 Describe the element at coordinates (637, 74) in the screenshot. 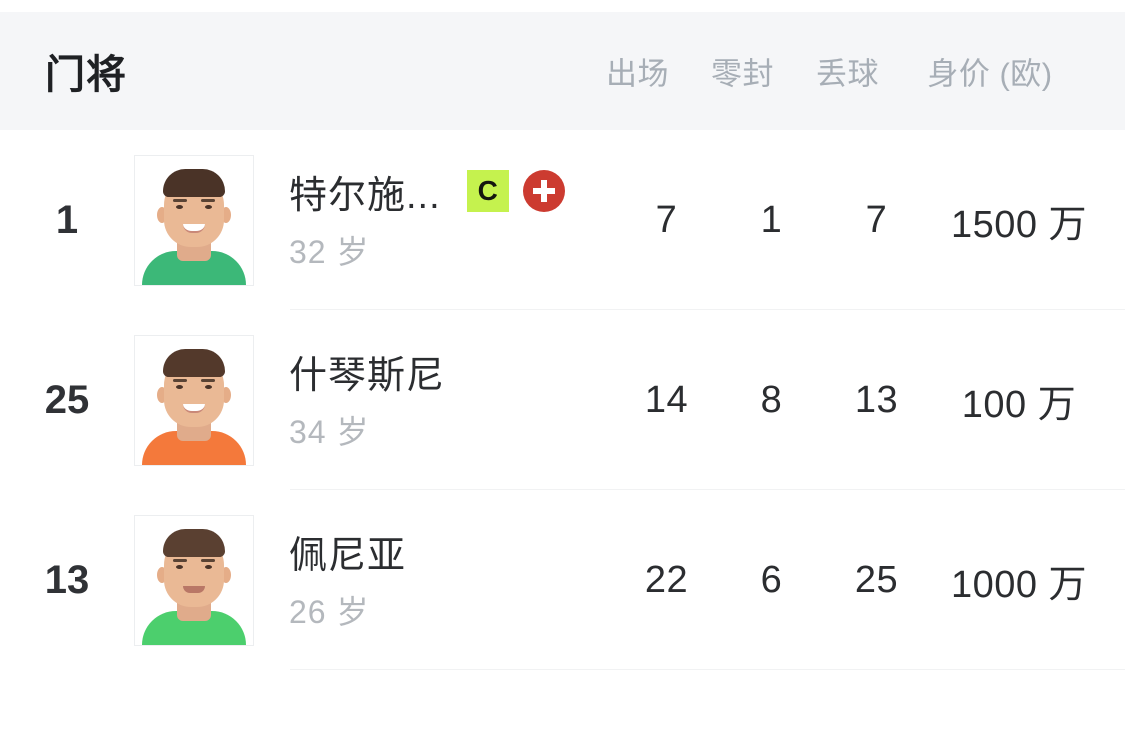

I see `column-header-apps: 出场` at that location.